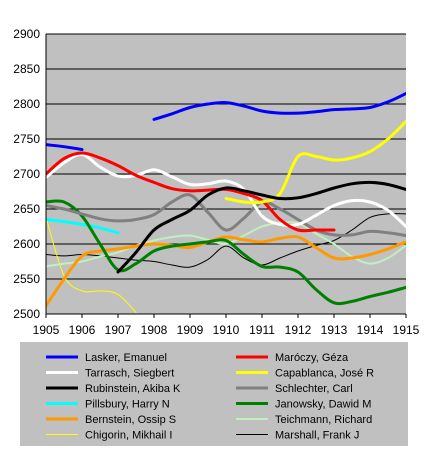 The image size is (426, 452). What do you see at coordinates (26, 314) in the screenshot?
I see `y-tick-label-2500: 2500` at bounding box center [26, 314].